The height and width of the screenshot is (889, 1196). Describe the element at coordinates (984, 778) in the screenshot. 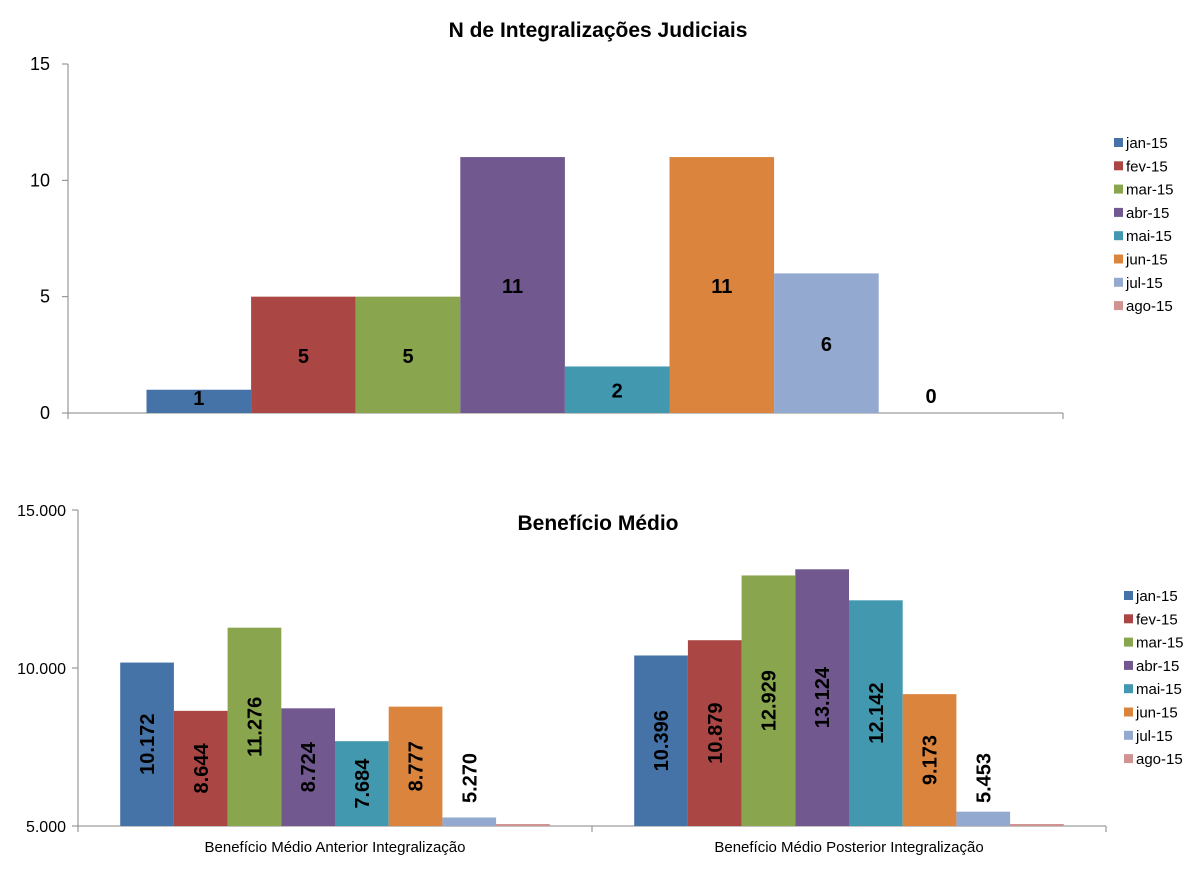

I see `chart2-data-label-jul-15: 5.453` at that location.